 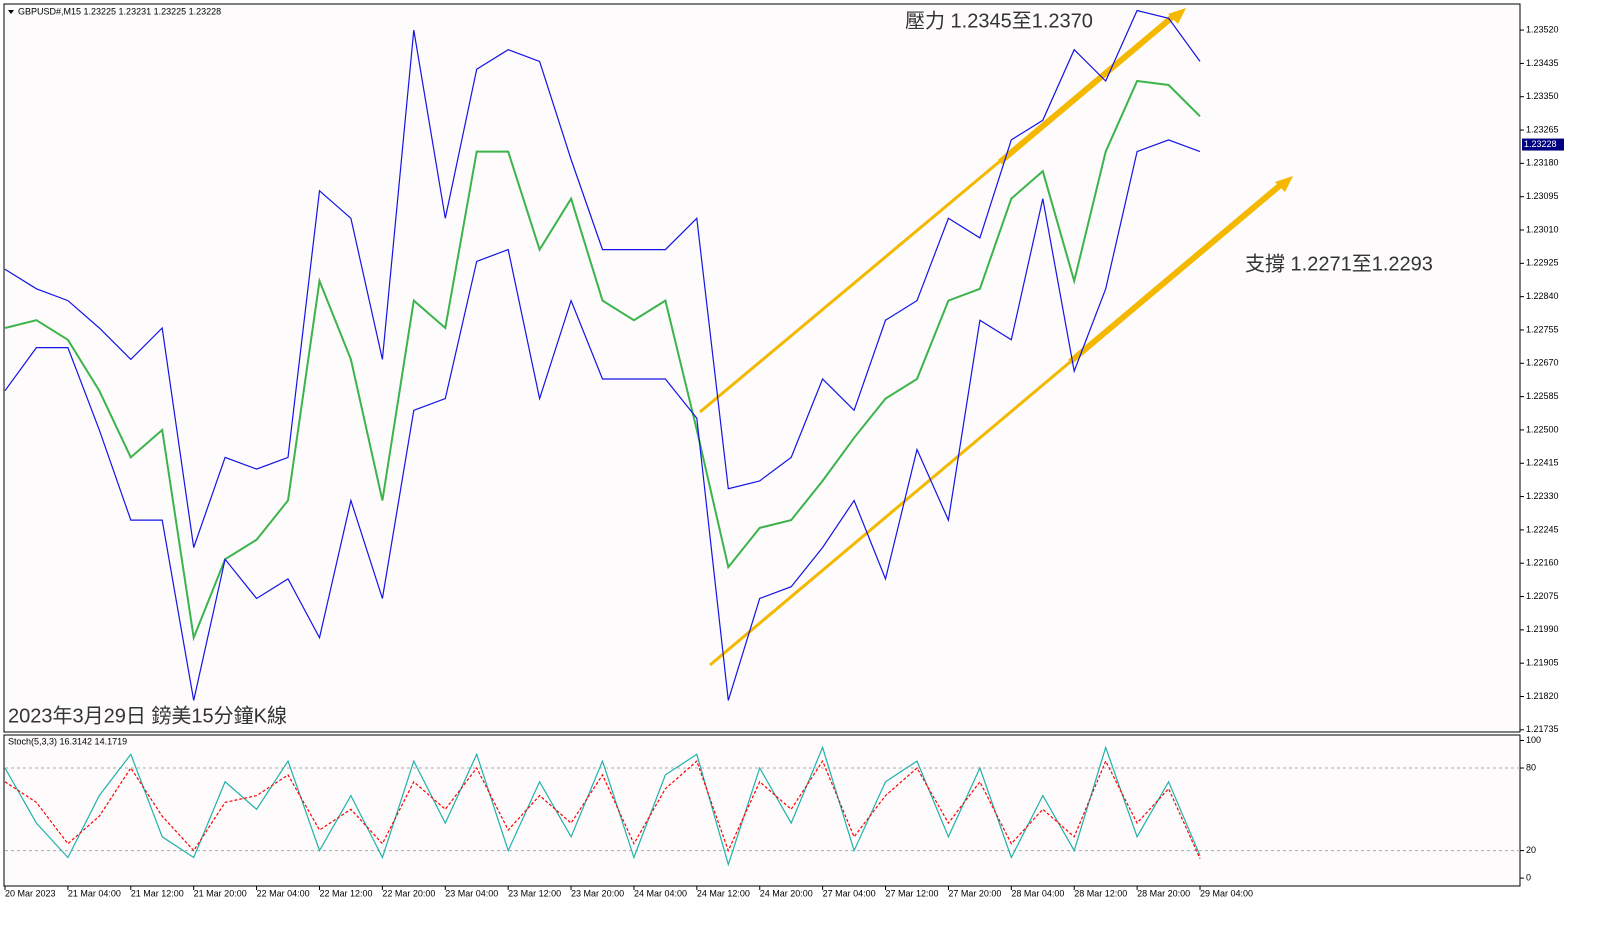 I want to click on x-tick-label: 21 Mar 20:00, so click(x=220, y=893).